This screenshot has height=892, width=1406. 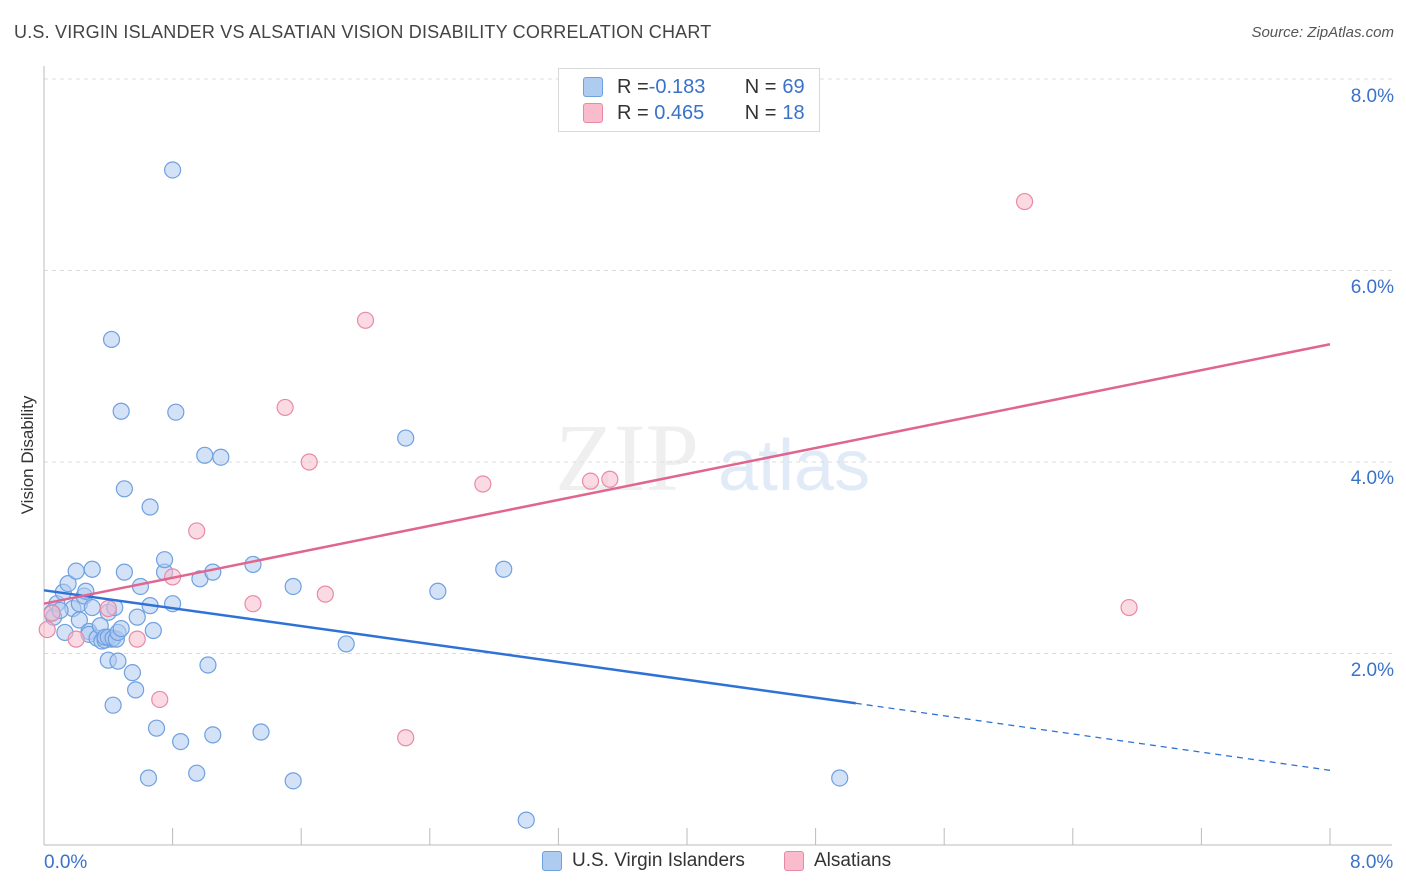 I want to click on trend-line-extension, so click(x=1093, y=736).